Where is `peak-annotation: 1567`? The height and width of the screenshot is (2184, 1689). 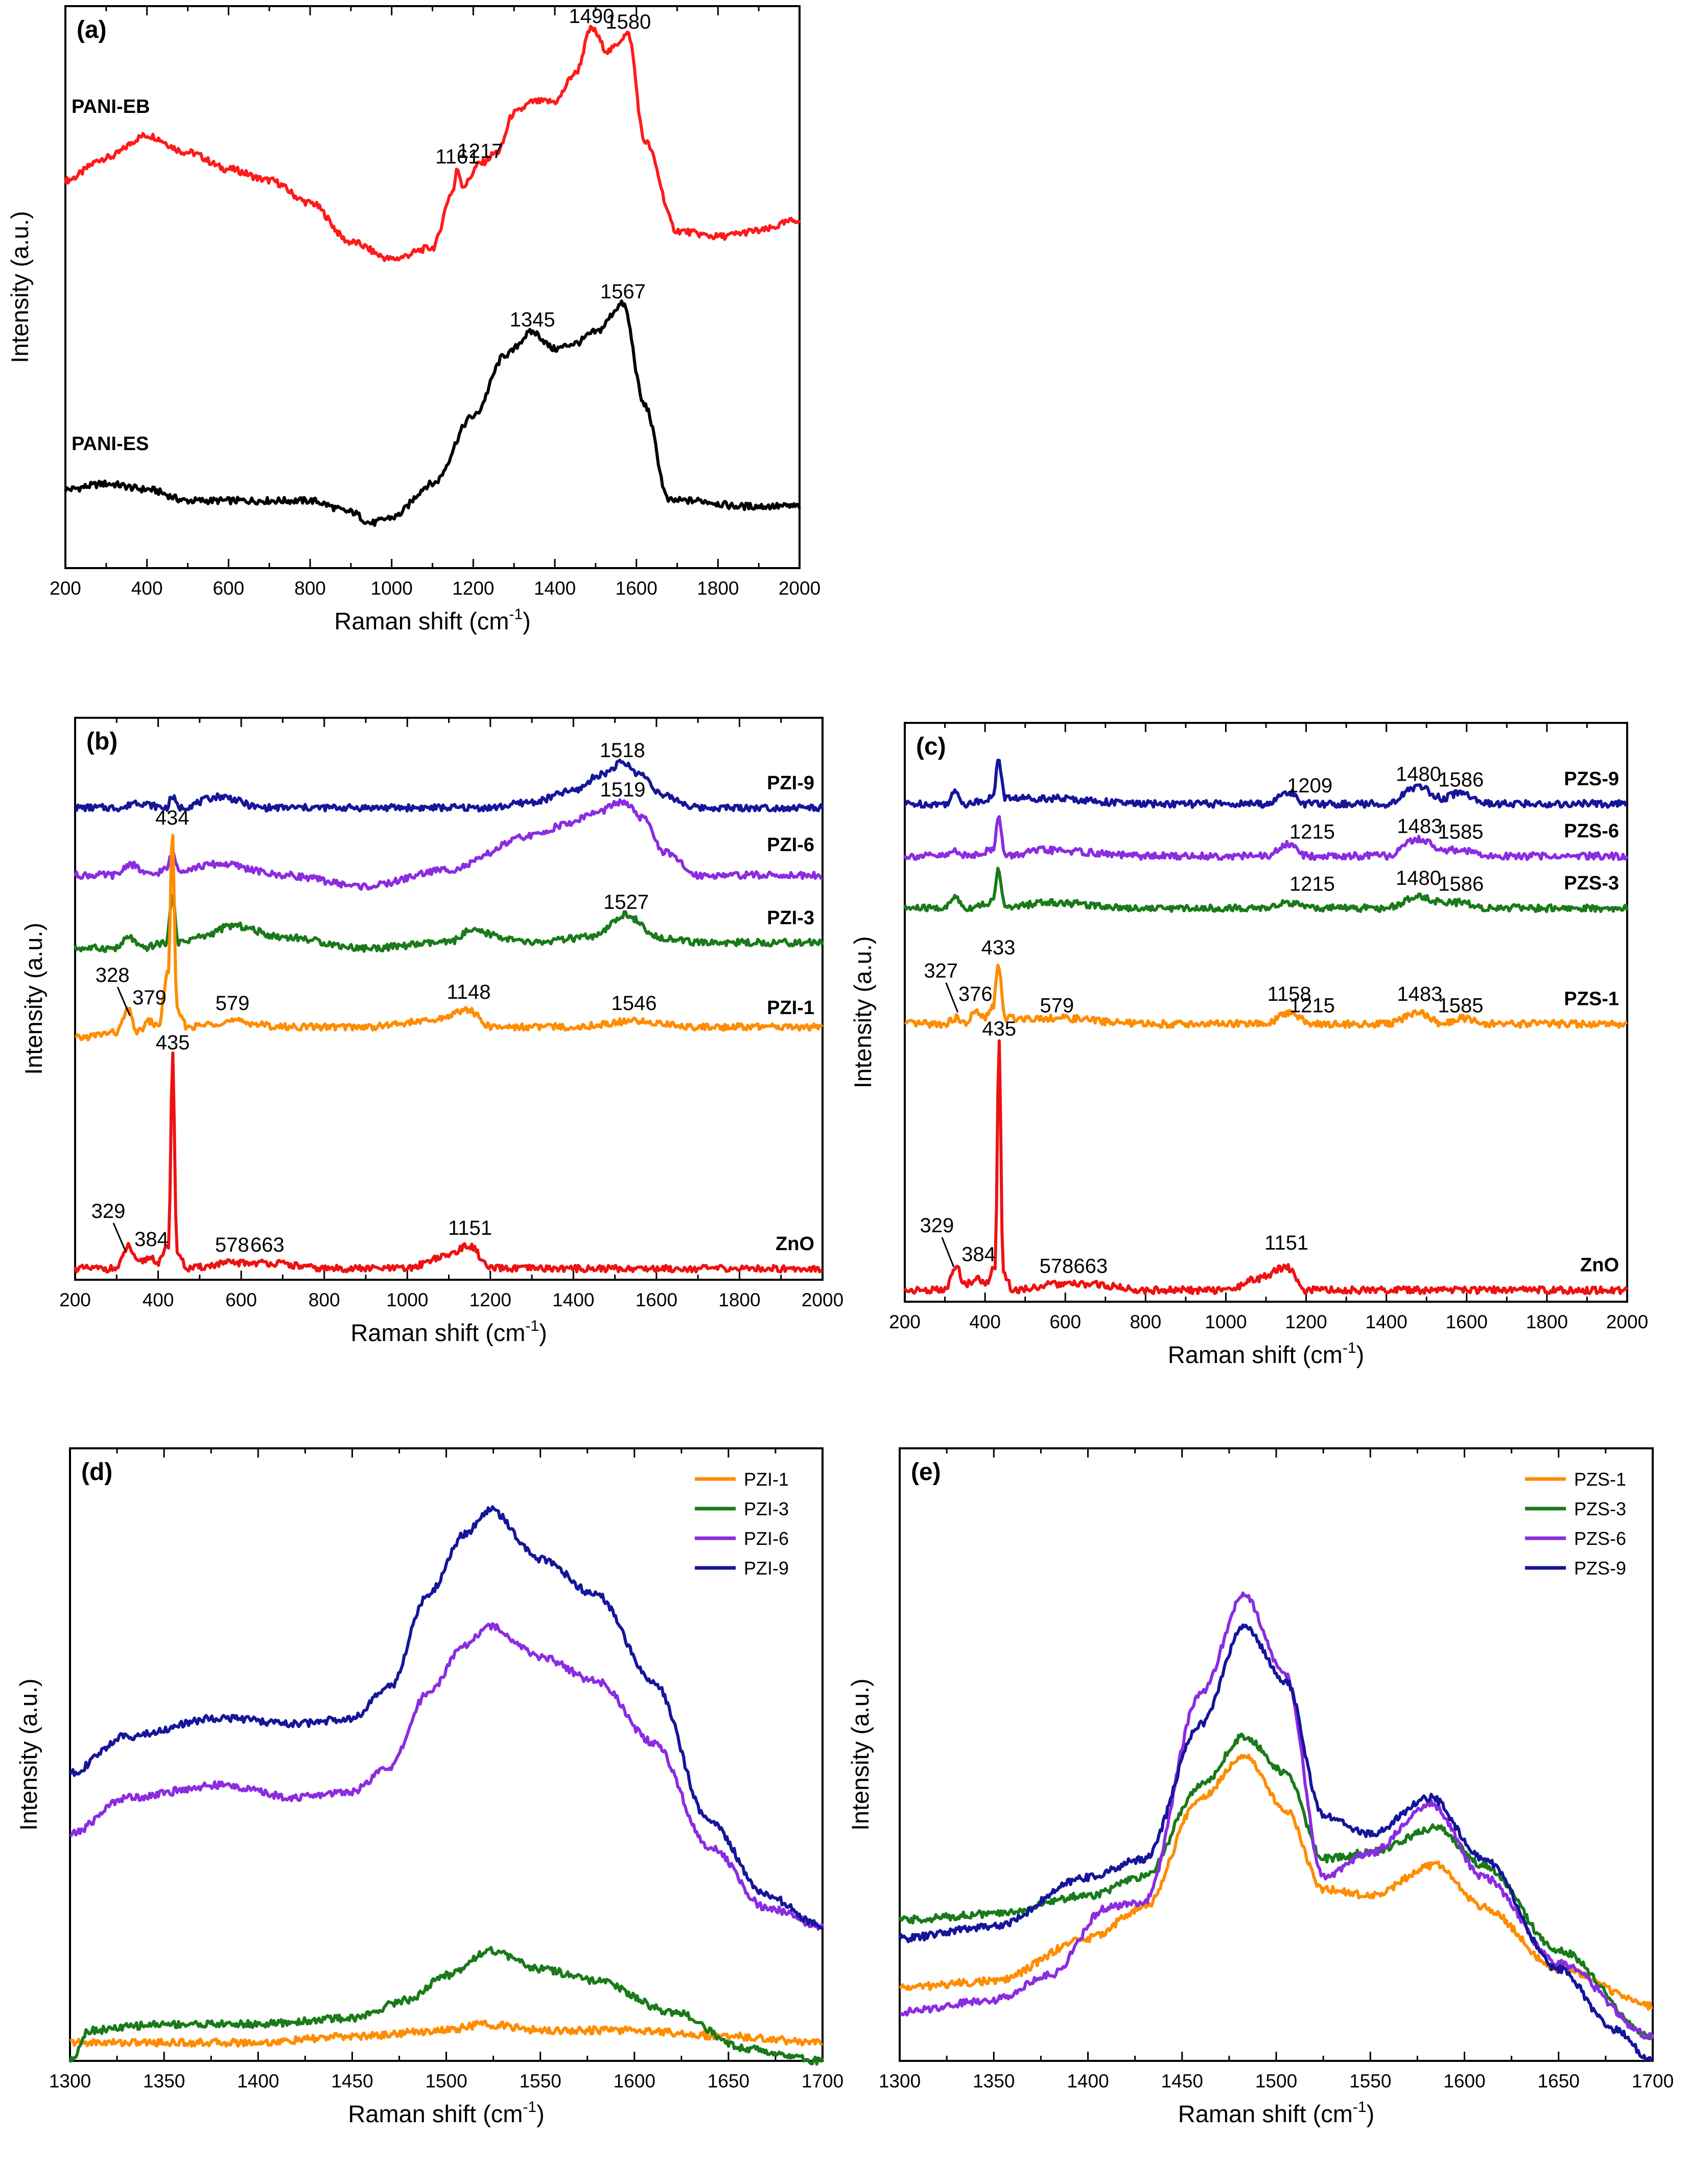 peak-annotation: 1567 is located at coordinates (623, 291).